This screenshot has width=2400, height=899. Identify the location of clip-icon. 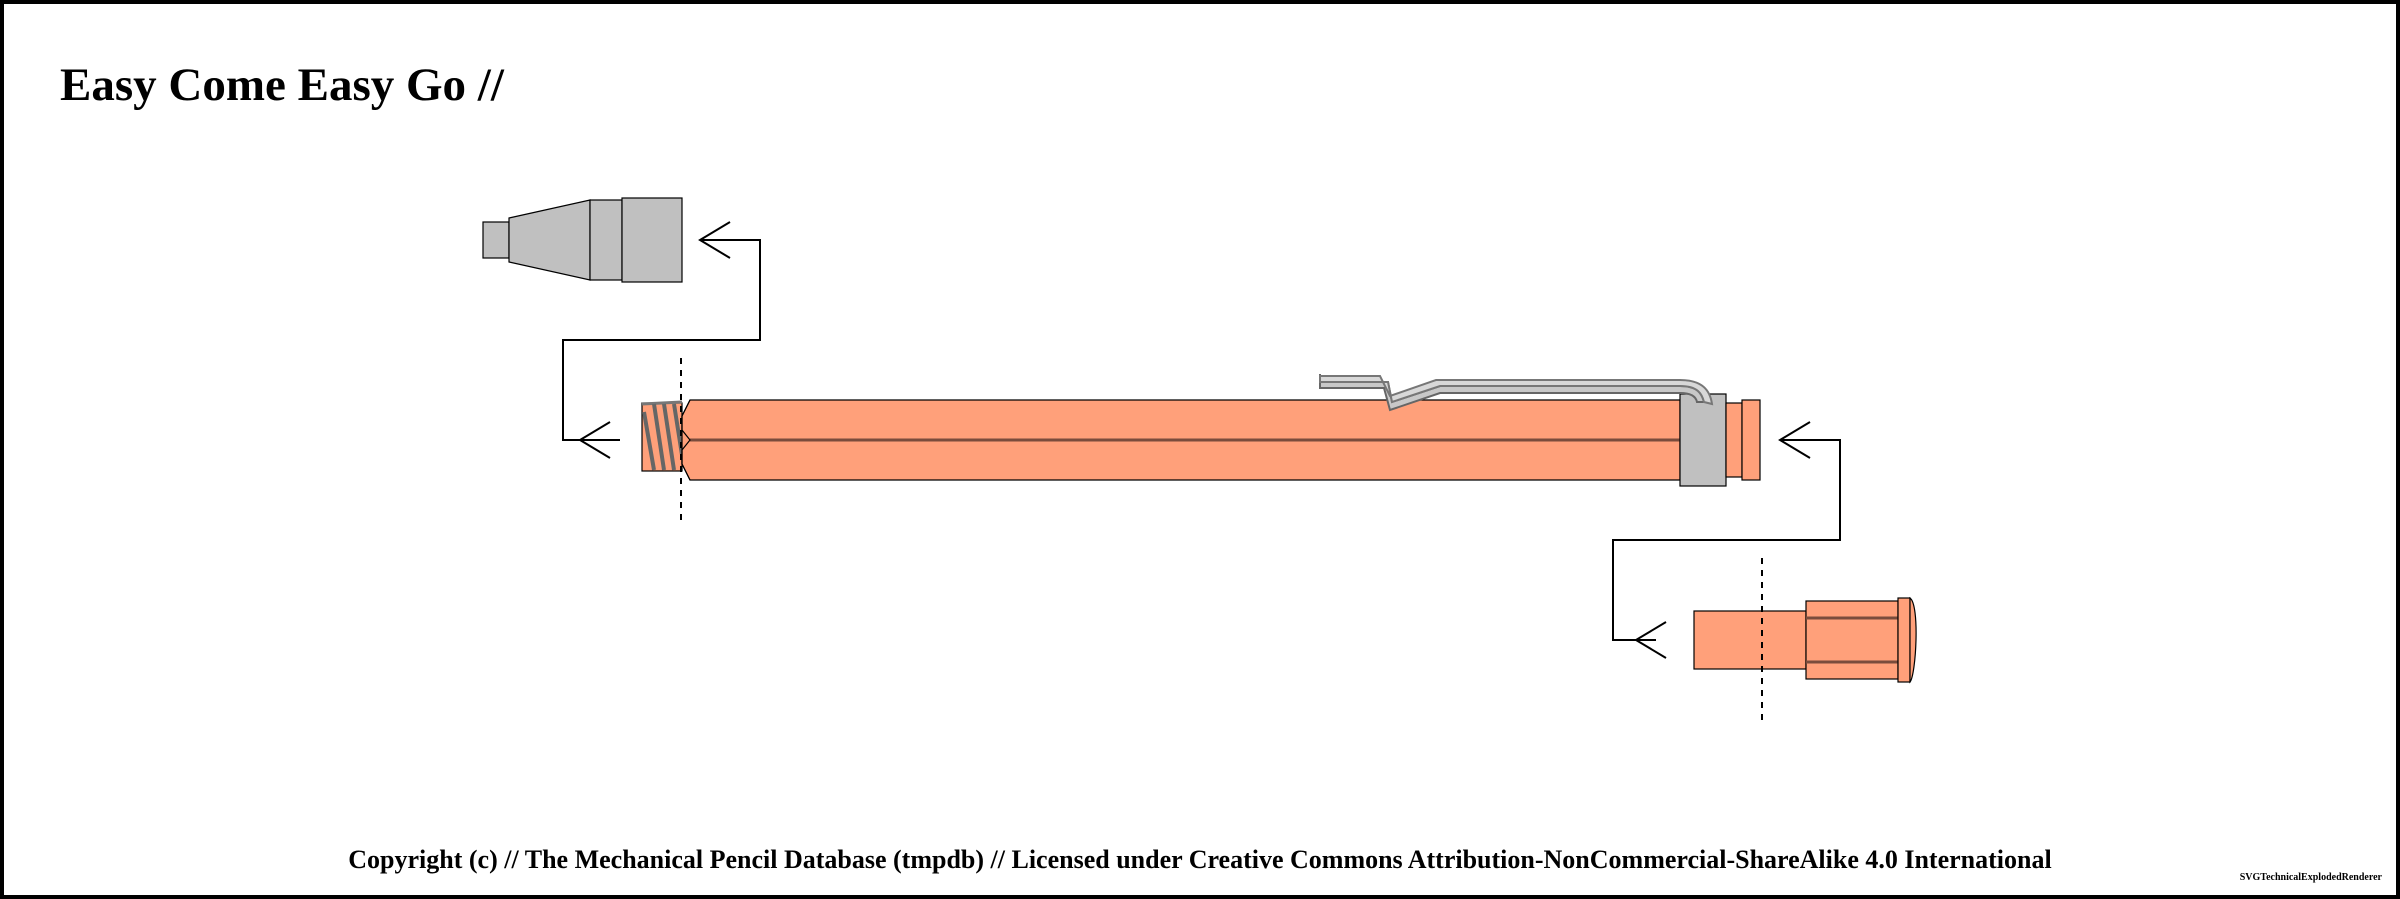
(1516, 393).